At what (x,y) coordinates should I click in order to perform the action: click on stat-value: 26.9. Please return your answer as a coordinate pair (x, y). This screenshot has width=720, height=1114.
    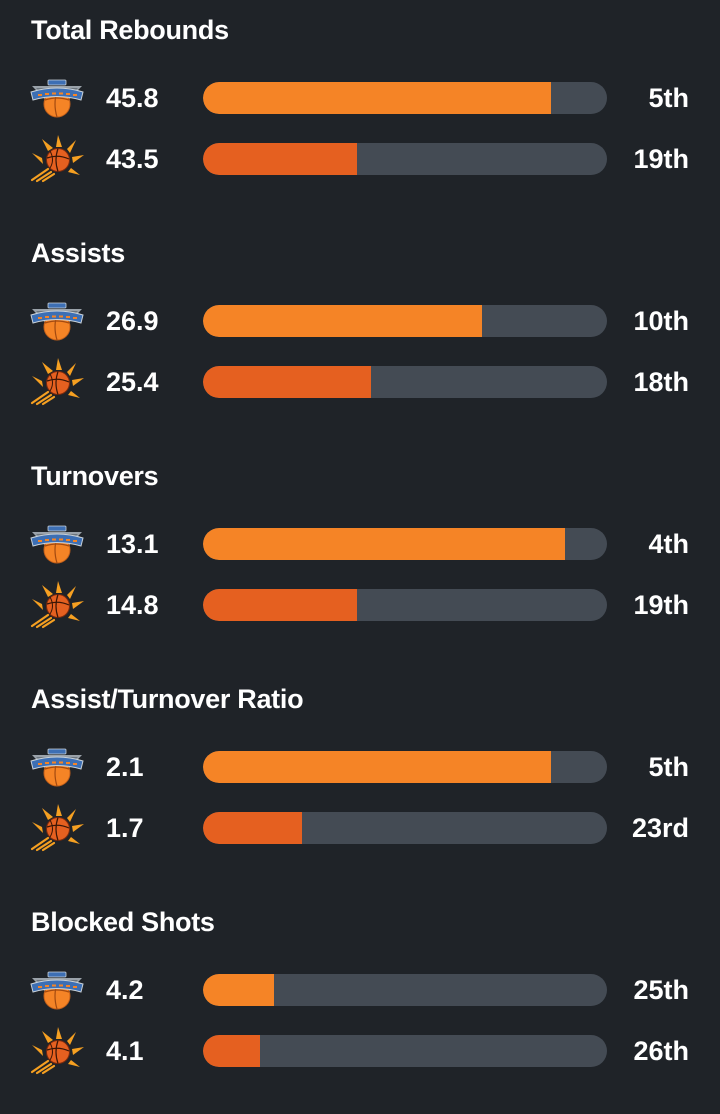
    Looking at the image, I should click on (132, 321).